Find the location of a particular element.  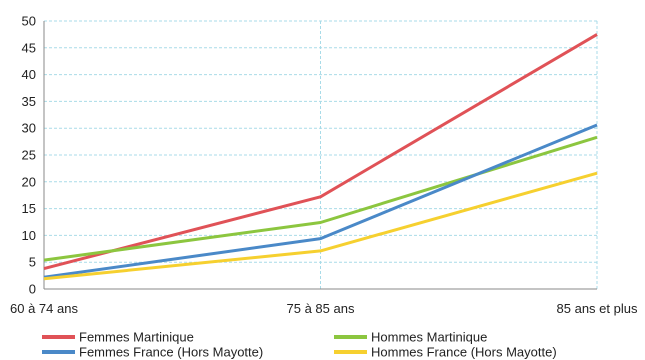

x-axis-tick-labels: 60 à 74 ans 75 à 85 ans 85 ans et plus is located at coordinates (324, 308).